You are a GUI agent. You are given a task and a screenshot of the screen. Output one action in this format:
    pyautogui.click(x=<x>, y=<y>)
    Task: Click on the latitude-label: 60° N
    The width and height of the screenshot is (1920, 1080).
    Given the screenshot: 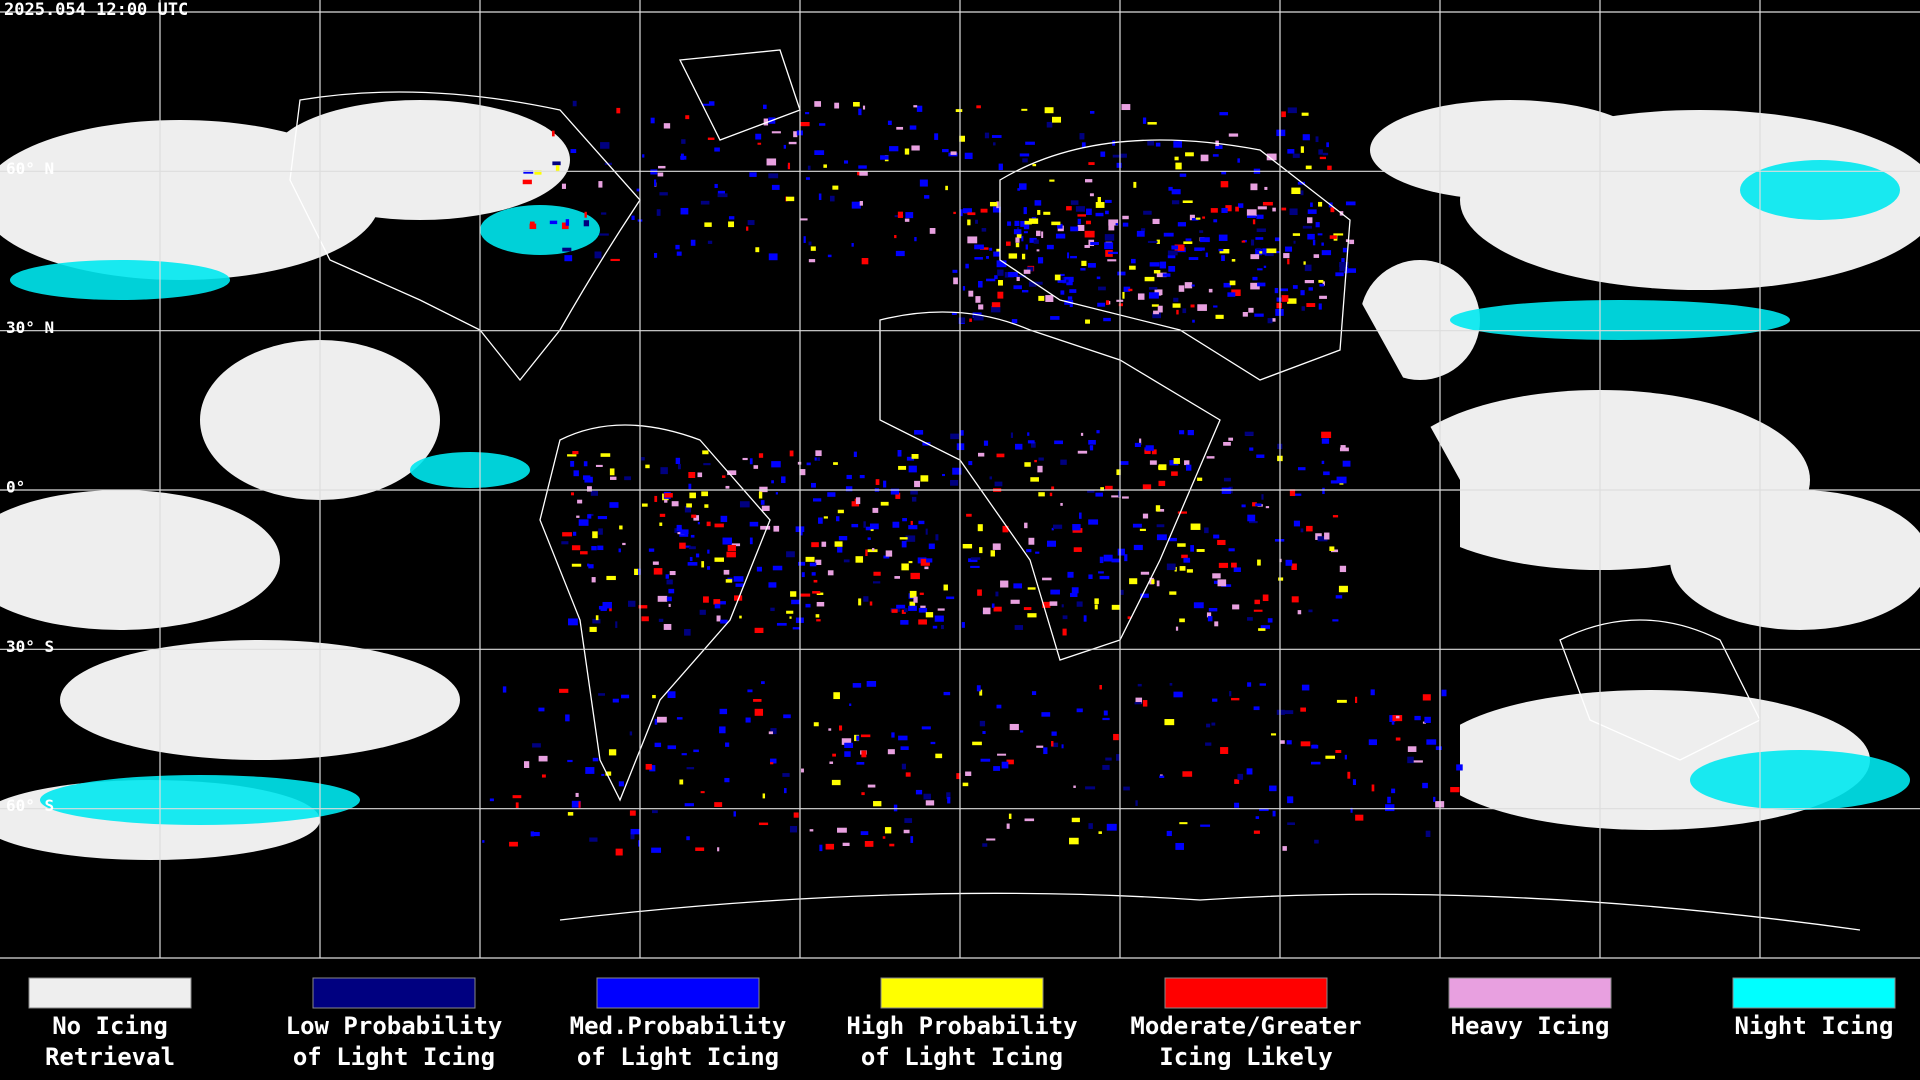 What is the action you would take?
    pyautogui.click(x=30, y=168)
    